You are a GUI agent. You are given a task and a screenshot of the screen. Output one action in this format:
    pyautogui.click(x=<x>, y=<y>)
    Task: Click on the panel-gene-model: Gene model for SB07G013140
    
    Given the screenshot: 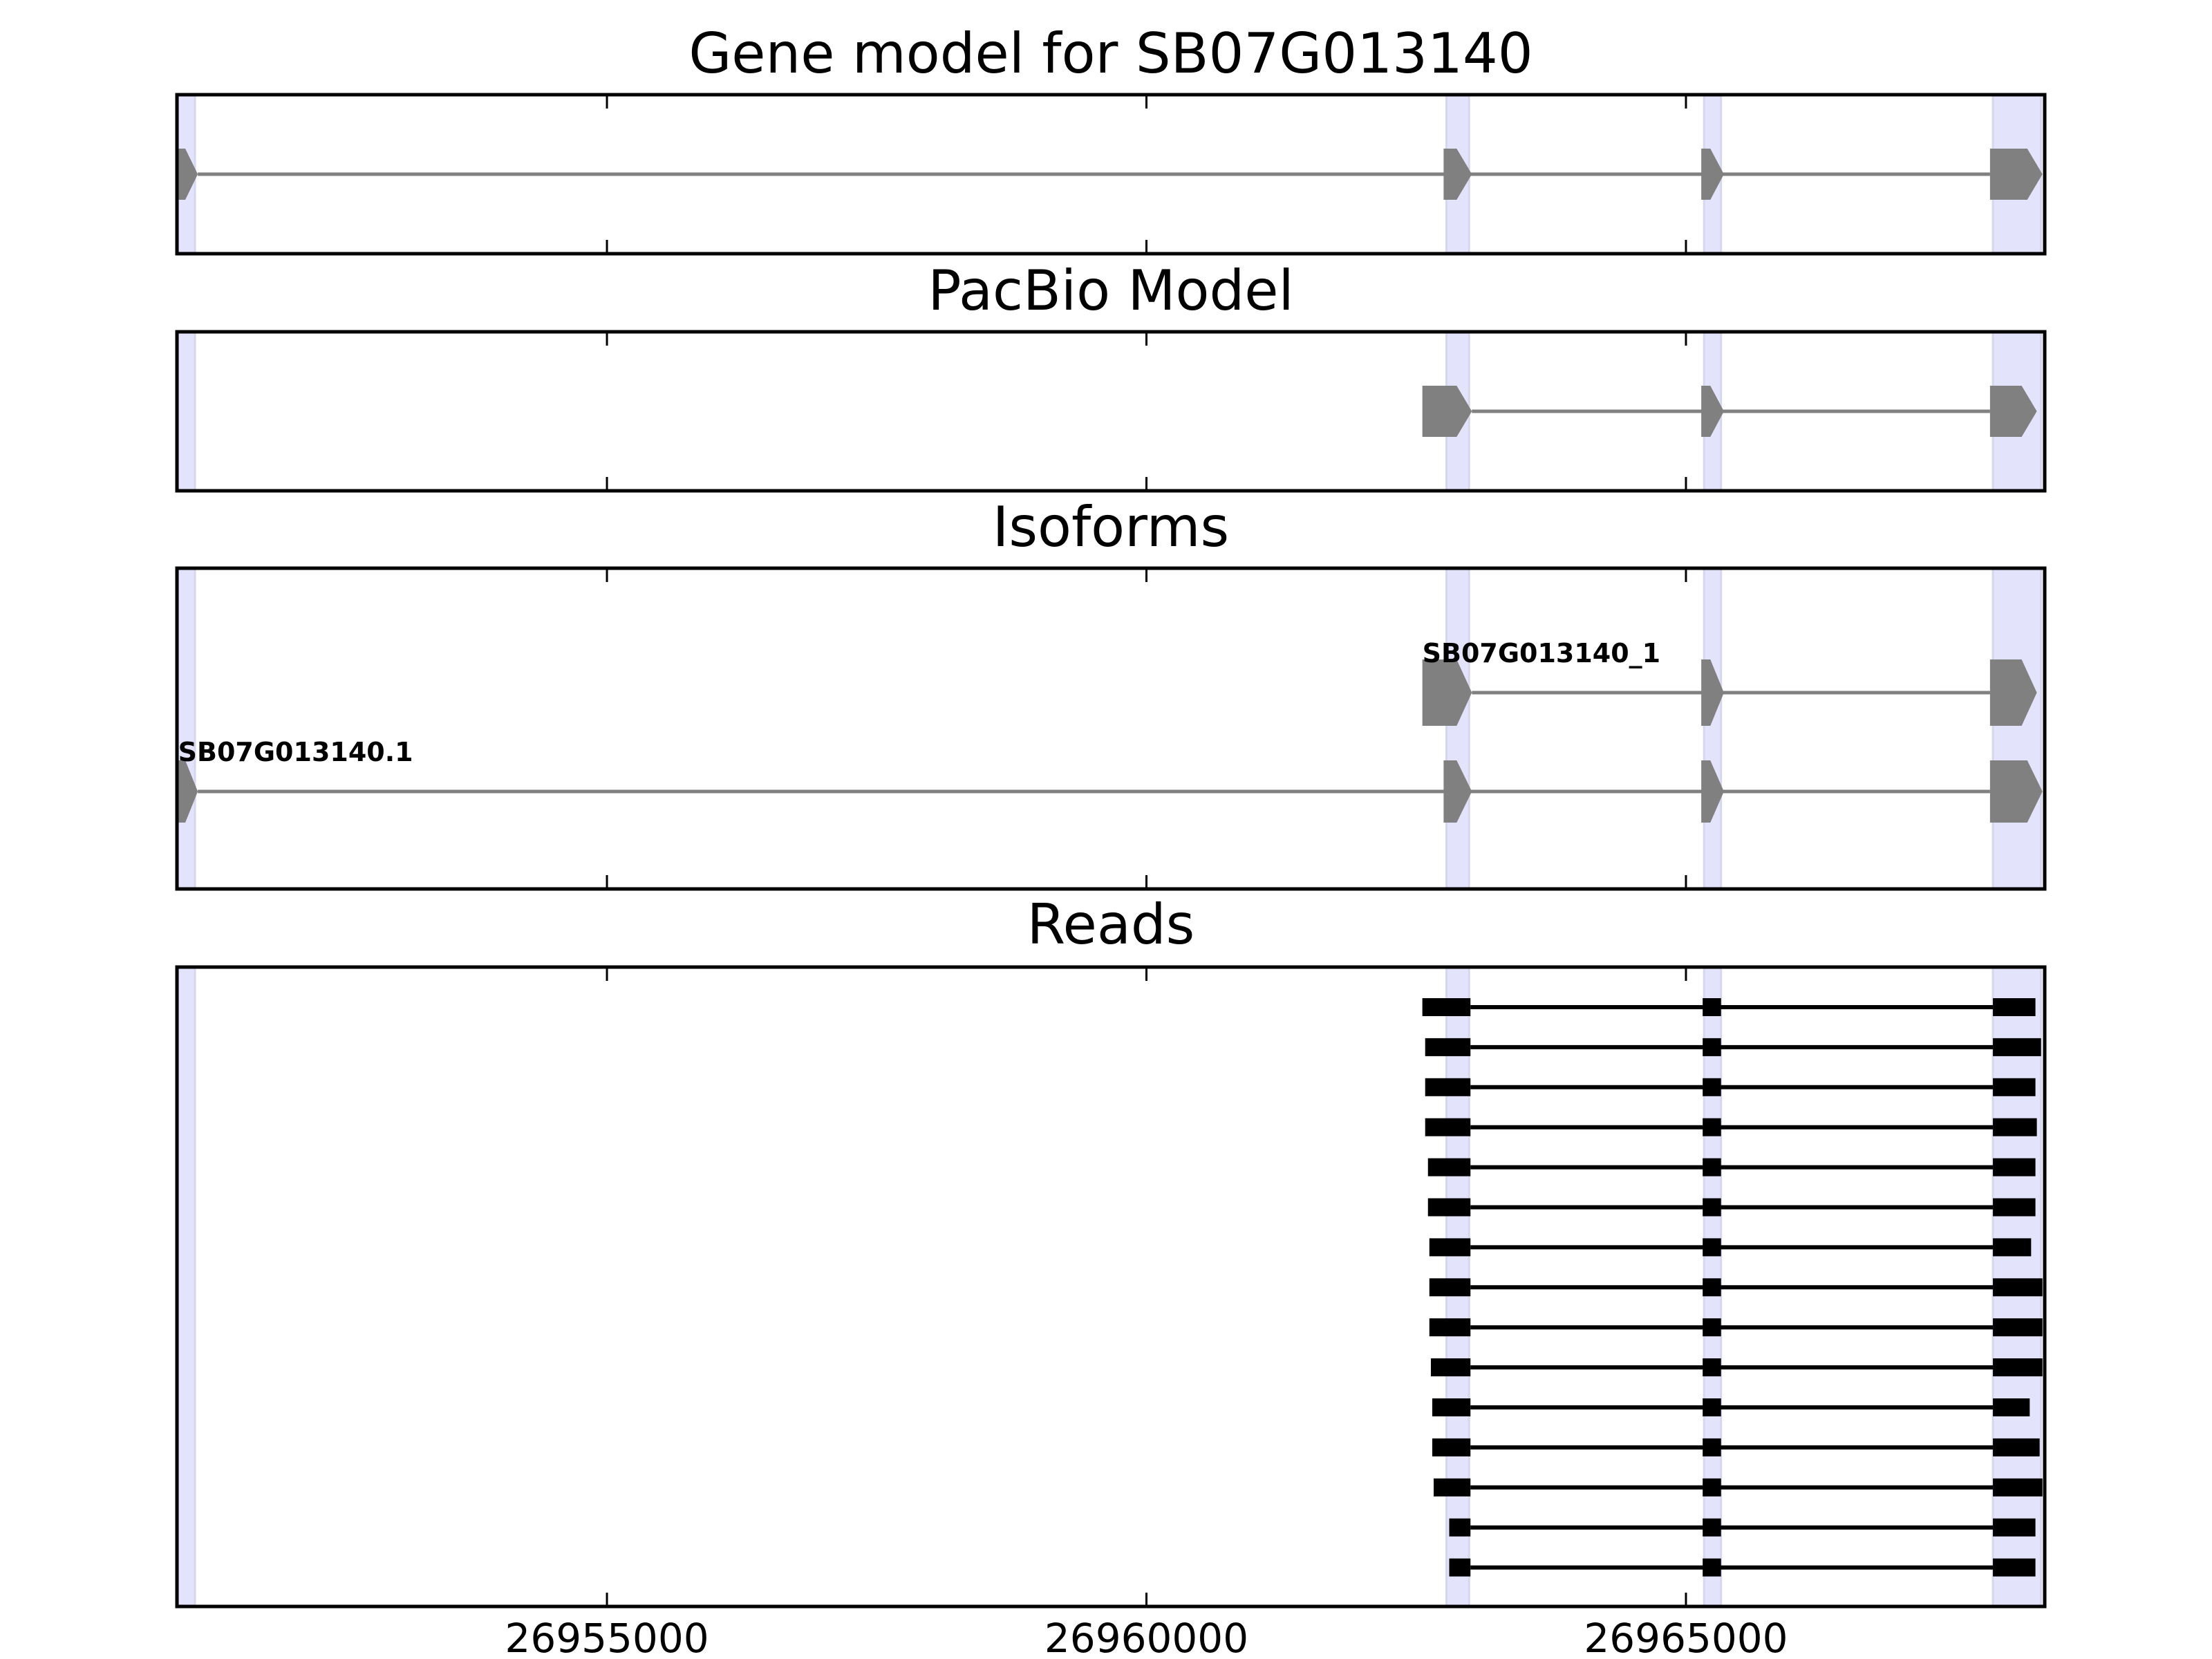 What is the action you would take?
    pyautogui.click(x=1111, y=138)
    